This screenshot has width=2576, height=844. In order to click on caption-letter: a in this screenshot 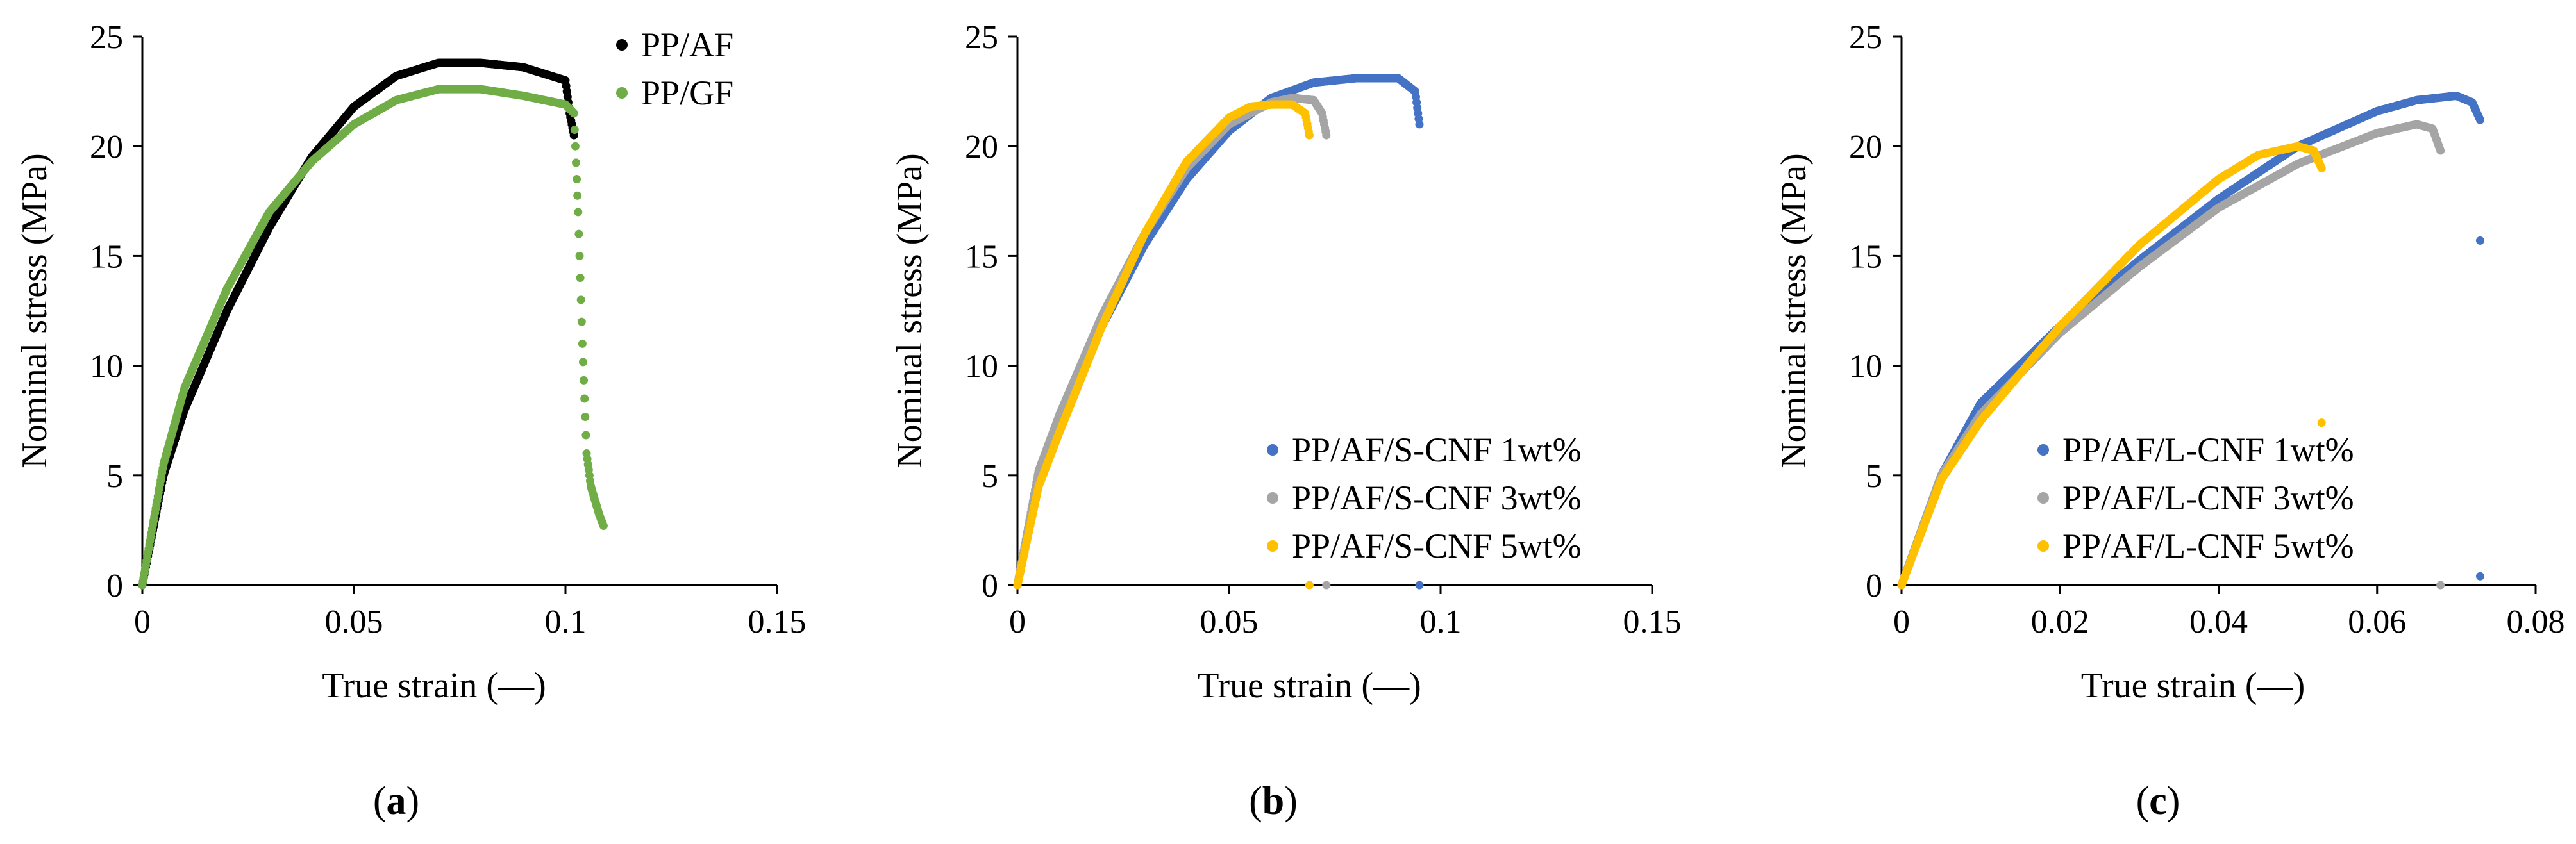, I will do `click(396, 801)`.